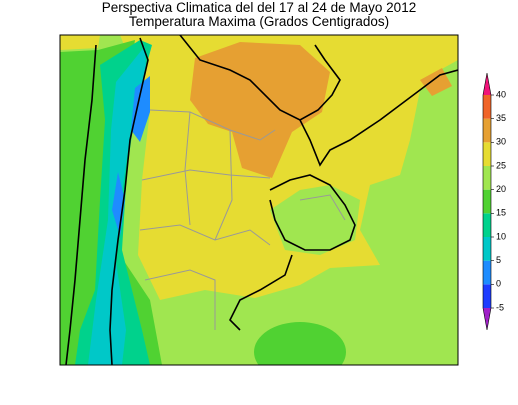 The width and height of the screenshot is (518, 405). I want to click on colorbar-tick-label: 10, so click(501, 236).